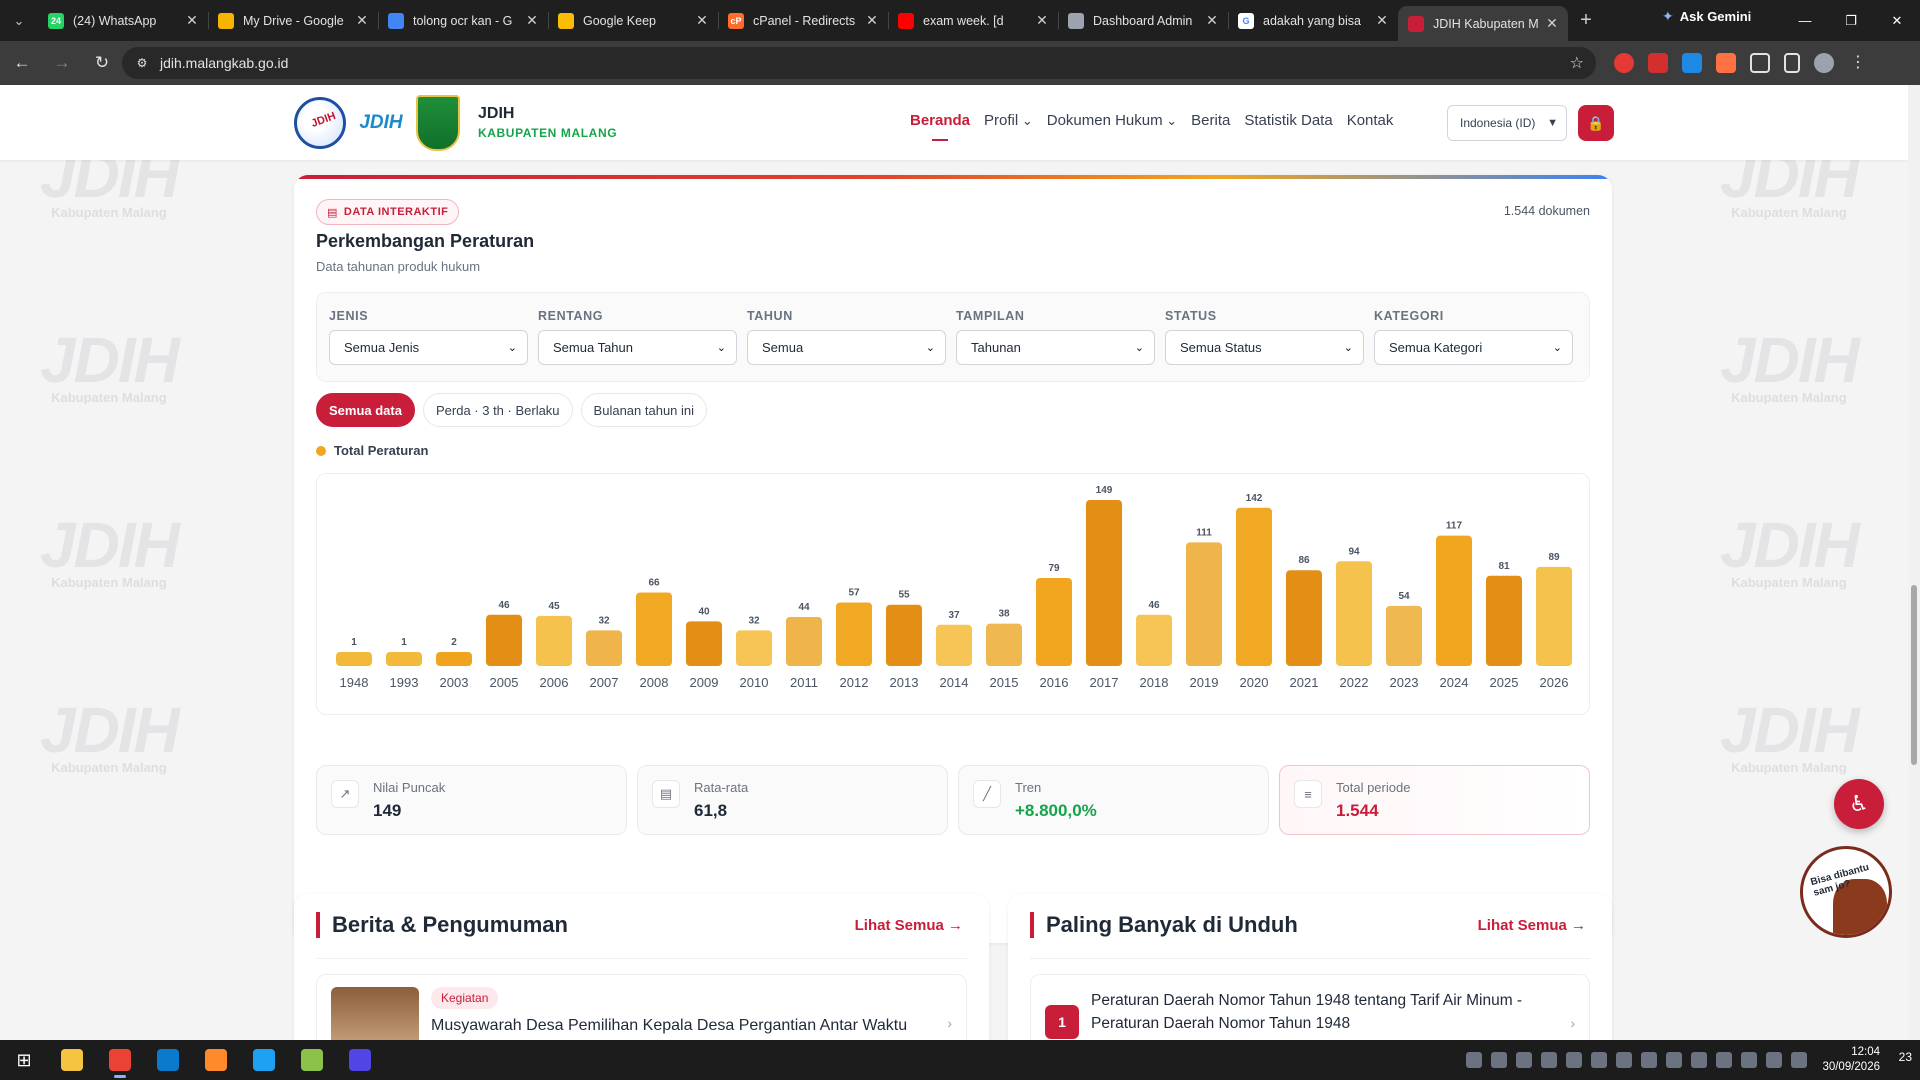 This screenshot has width=1920, height=1080. What do you see at coordinates (940, 126) in the screenshot?
I see `nav-item-beranda: Beranda` at bounding box center [940, 126].